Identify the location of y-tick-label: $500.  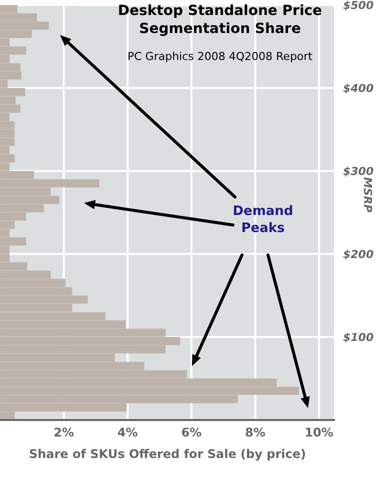
(358, 6).